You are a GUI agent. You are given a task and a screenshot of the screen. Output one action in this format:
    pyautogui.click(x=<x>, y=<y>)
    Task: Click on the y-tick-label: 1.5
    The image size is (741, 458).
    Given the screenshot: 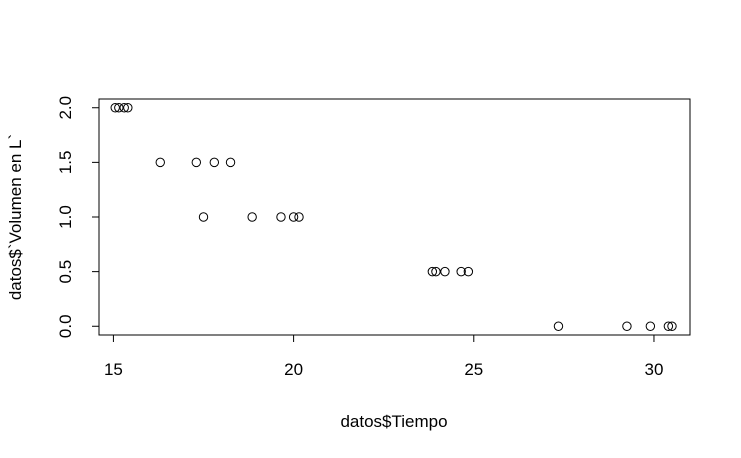 What is the action you would take?
    pyautogui.click(x=65, y=163)
    